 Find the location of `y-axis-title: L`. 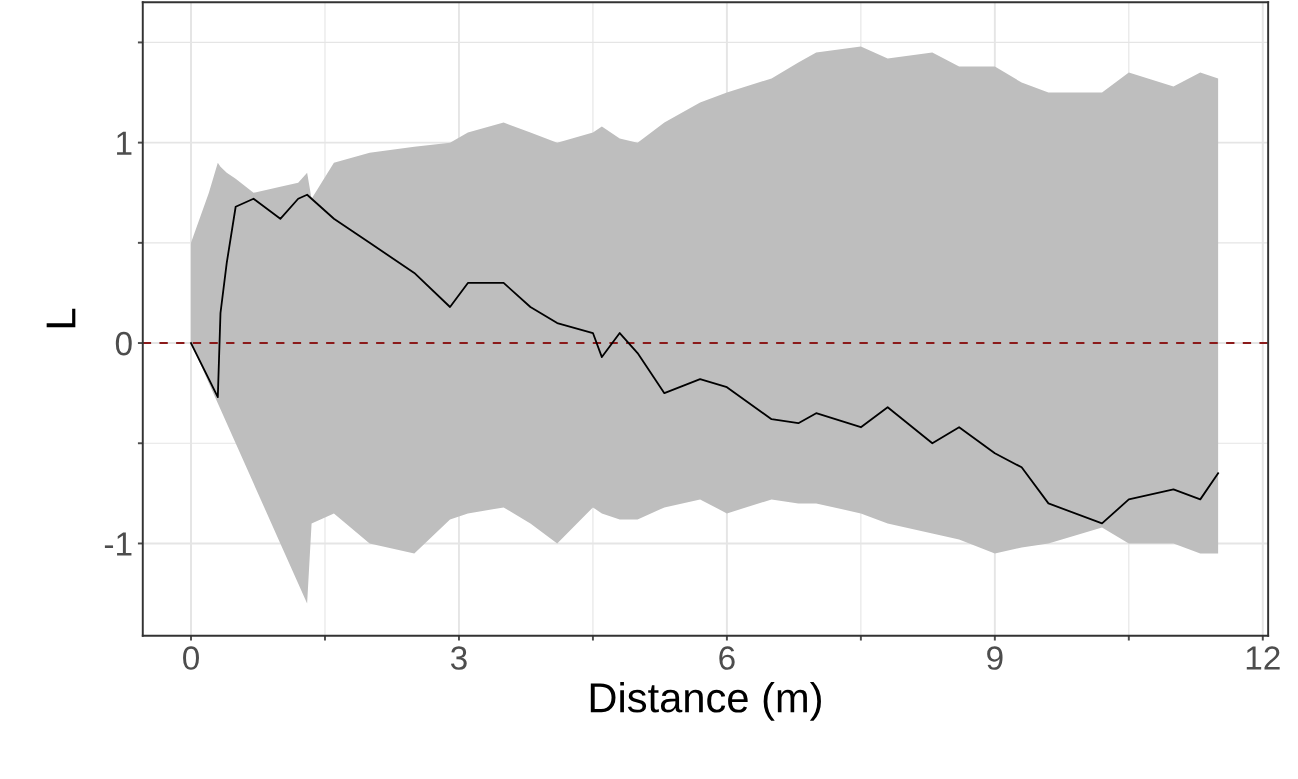

y-axis-title: L is located at coordinates (61, 318).